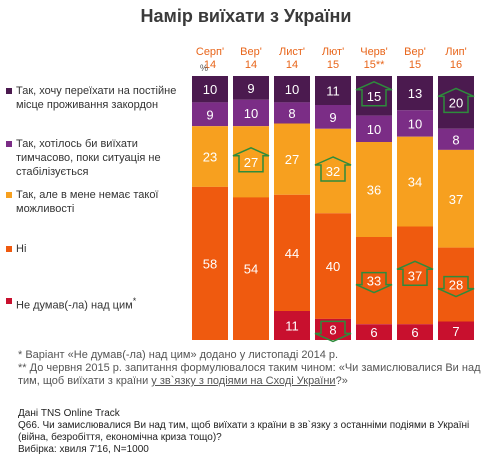  What do you see at coordinates (9, 91) in the screenshot?
I see `legend-swatch-permanent` at bounding box center [9, 91].